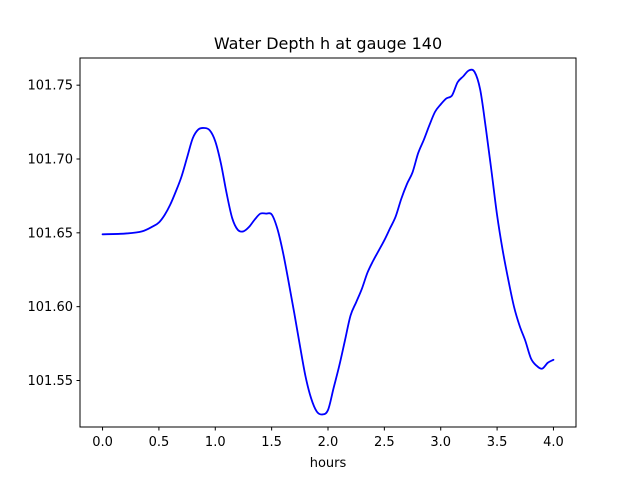 The height and width of the screenshot is (480, 640). Describe the element at coordinates (328, 463) in the screenshot. I see `x-axis-label: hours` at that location.